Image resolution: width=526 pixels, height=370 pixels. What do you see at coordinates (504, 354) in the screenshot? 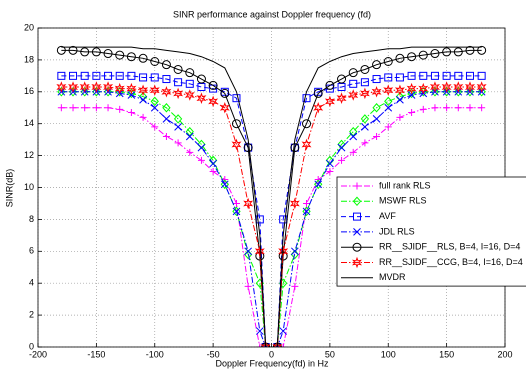
I see `x-tick-label: 200` at bounding box center [504, 354].